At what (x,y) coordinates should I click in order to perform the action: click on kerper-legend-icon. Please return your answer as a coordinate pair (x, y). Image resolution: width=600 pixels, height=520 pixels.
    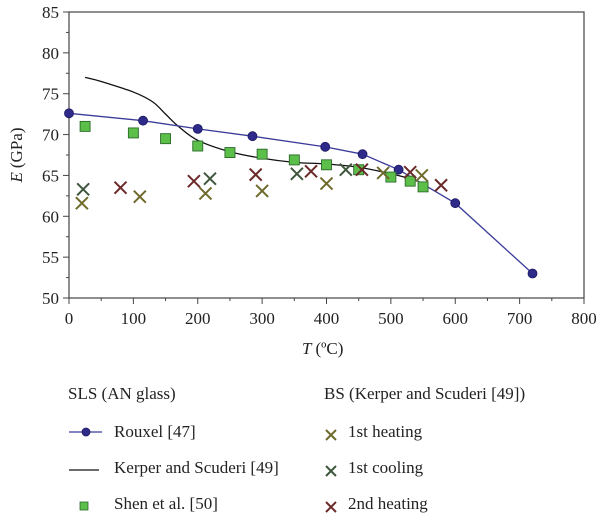
    Looking at the image, I should click on (84, 470).